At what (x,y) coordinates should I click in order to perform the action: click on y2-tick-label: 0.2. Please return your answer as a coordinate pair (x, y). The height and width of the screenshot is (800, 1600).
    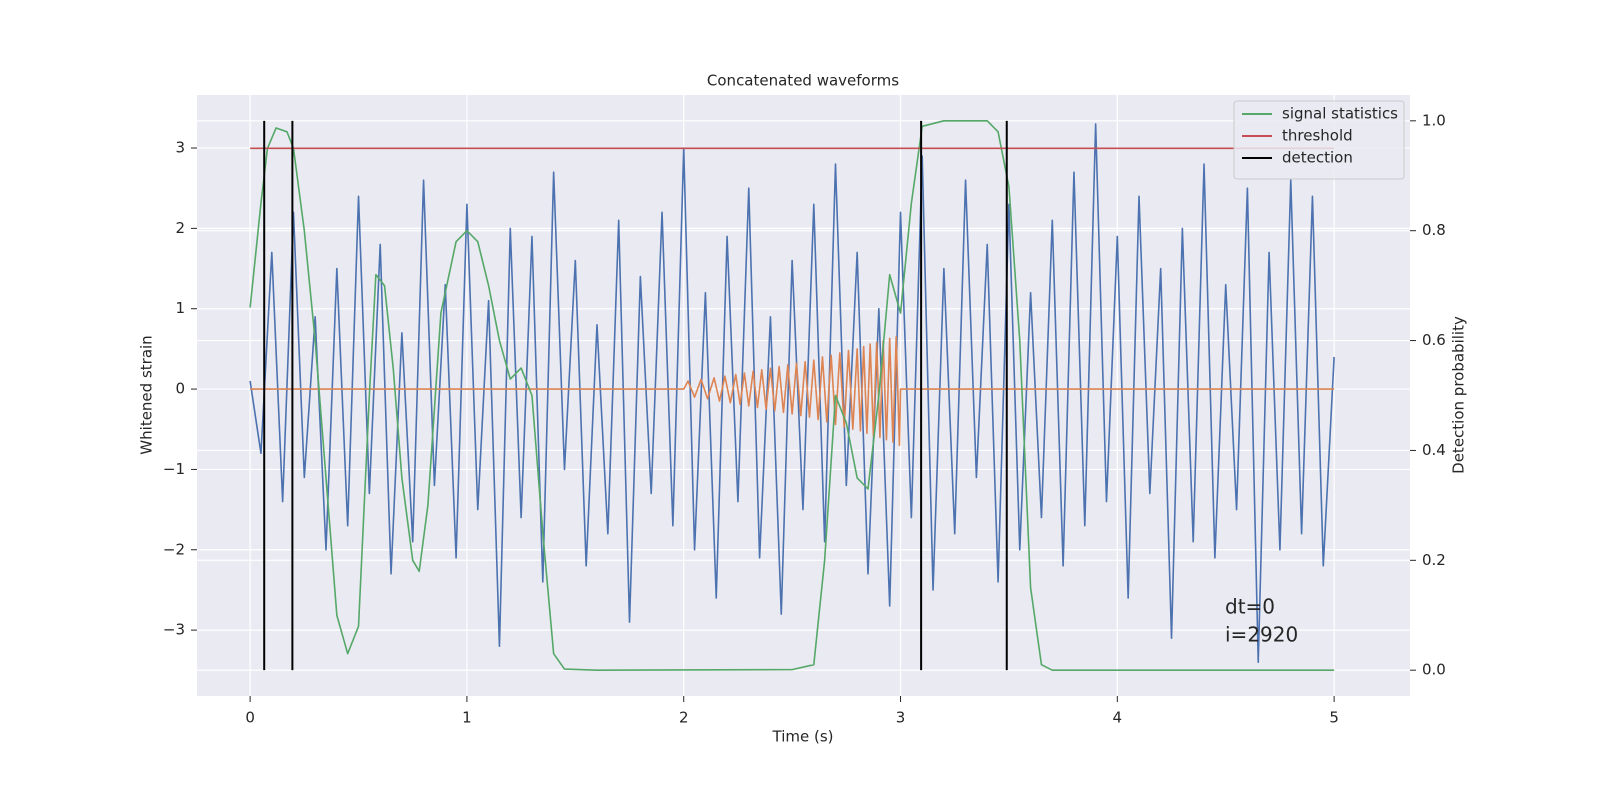
    Looking at the image, I should click on (1434, 560).